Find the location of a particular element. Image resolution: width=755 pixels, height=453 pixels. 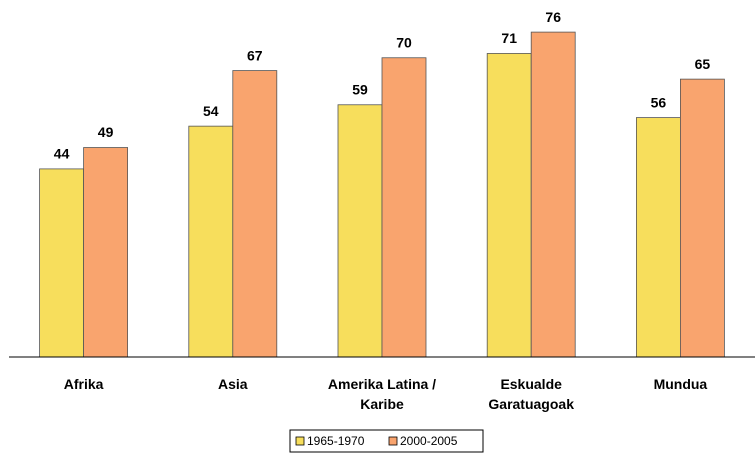

data-label: 49 is located at coordinates (106, 132).